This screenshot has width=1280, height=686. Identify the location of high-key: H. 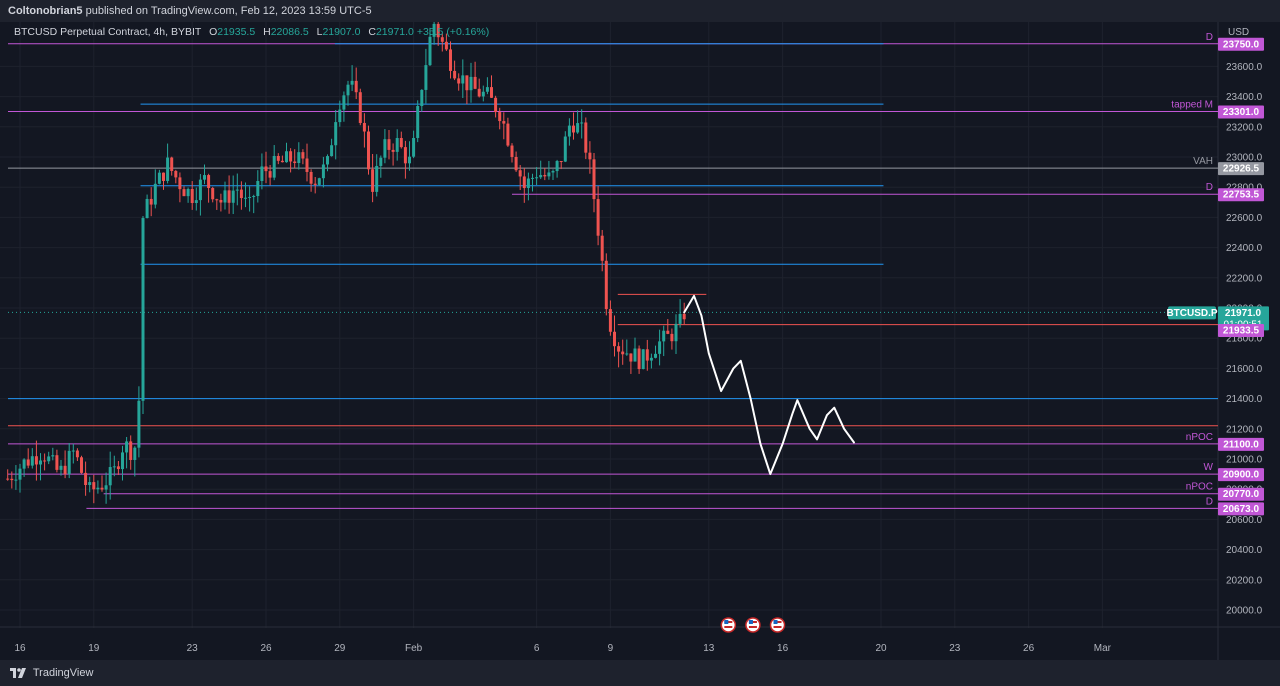
(267, 32).